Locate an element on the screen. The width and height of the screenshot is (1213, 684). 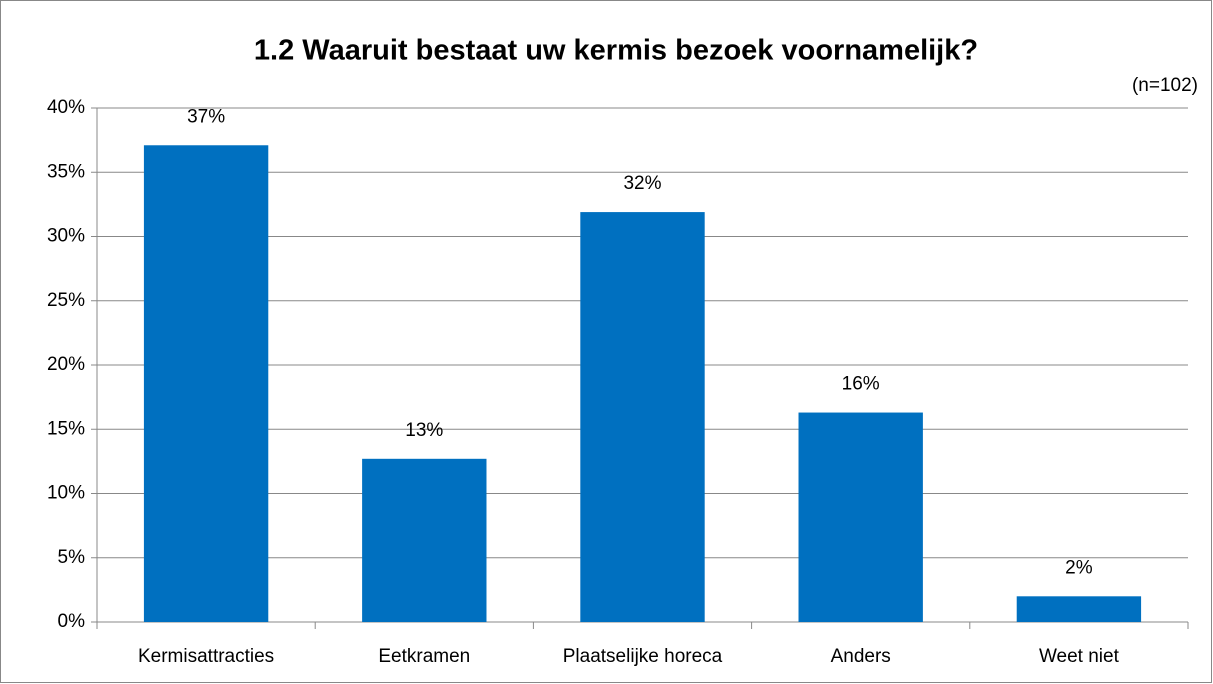
y-tick-label: 0% is located at coordinates (72, 621).